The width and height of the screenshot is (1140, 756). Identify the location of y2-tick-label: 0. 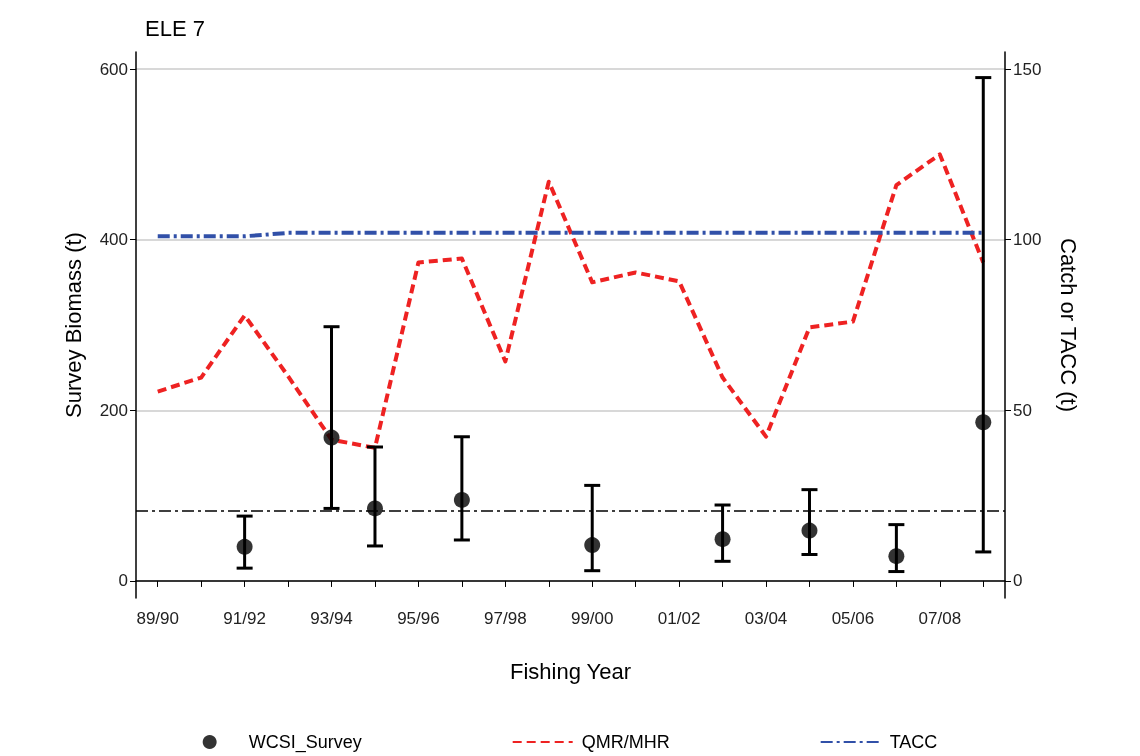
(1018, 581).